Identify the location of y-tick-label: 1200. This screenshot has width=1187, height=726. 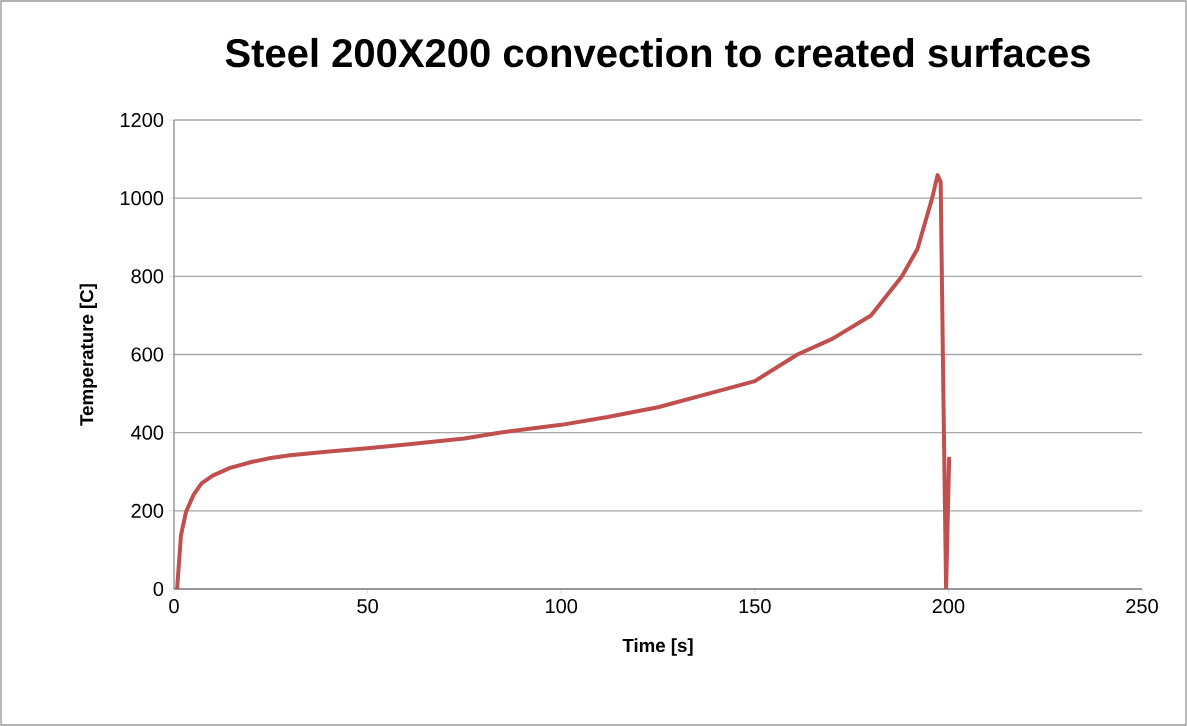
(142, 120).